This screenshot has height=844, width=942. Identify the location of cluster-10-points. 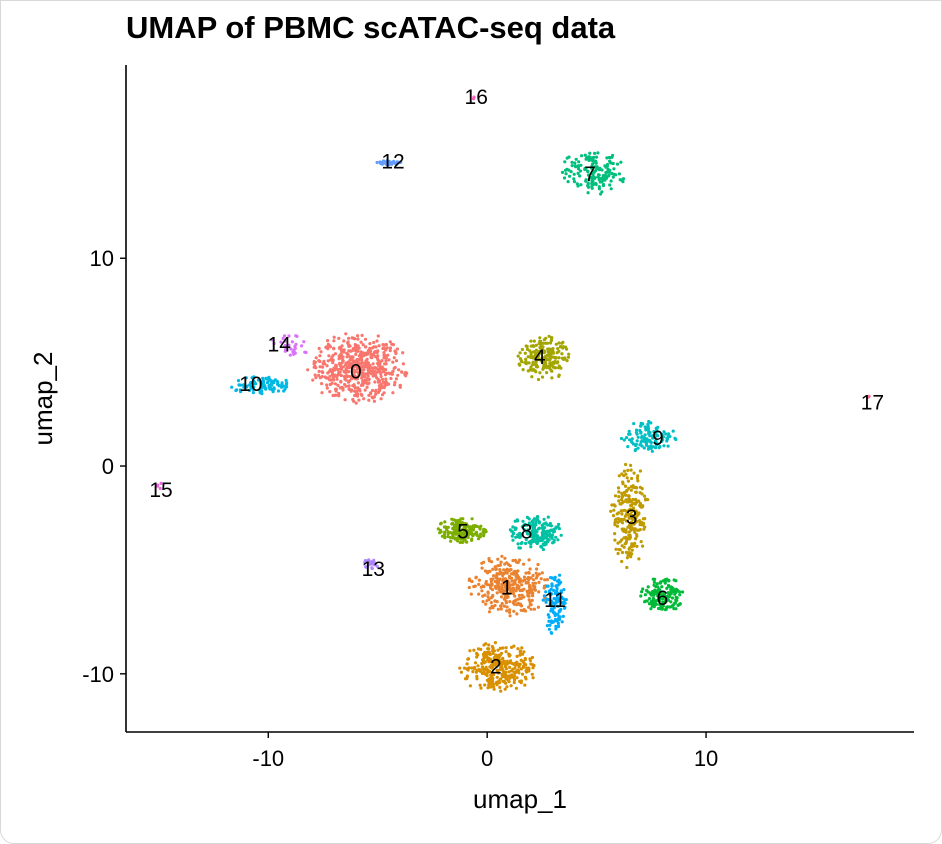
(259, 385).